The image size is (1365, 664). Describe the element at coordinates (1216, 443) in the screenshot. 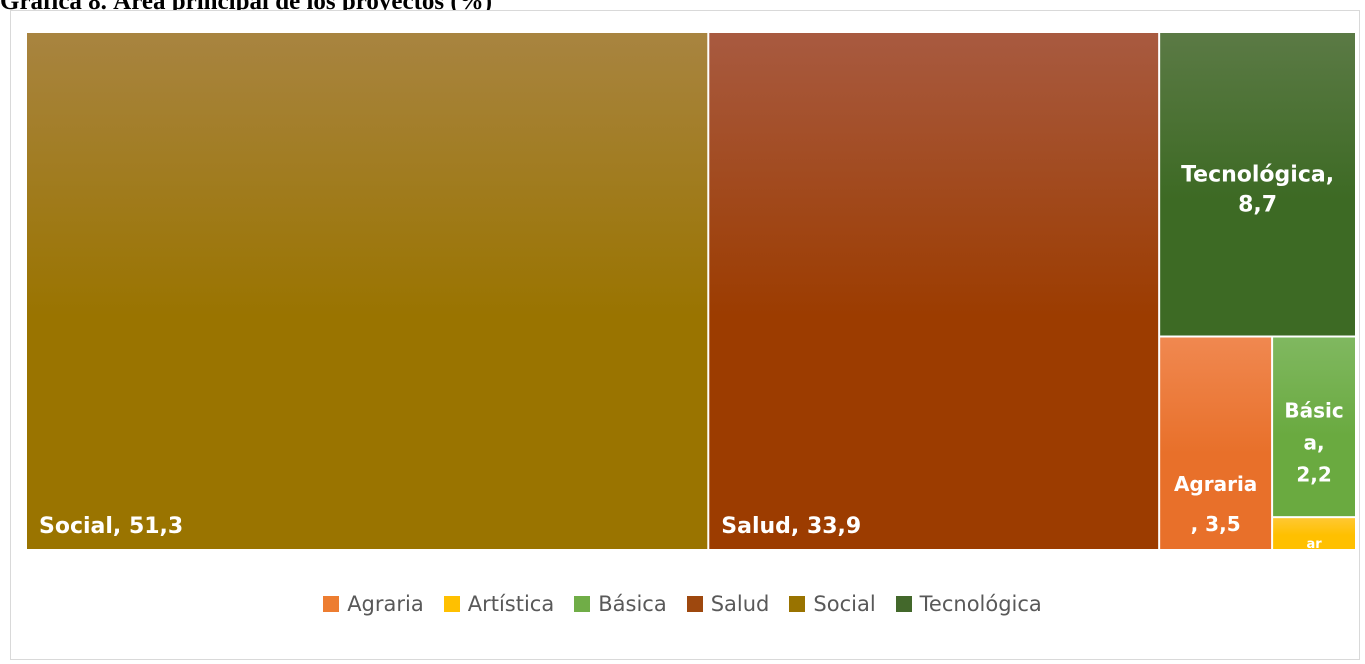

I see `treemap-cell-agraria` at that location.